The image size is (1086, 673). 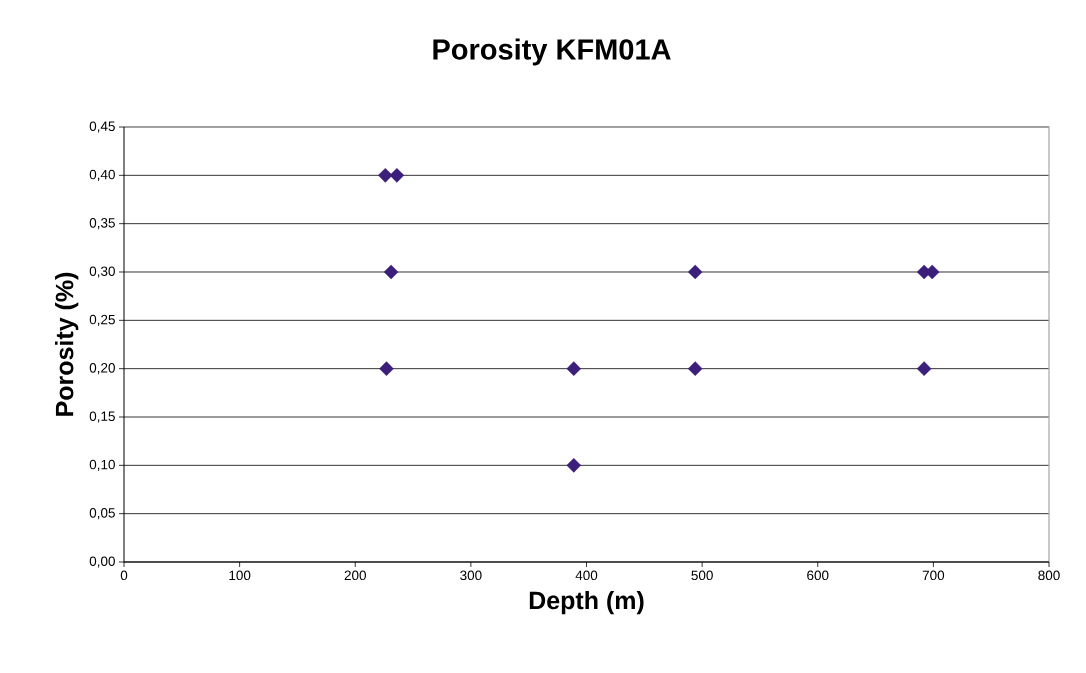 I want to click on y-tick-label: 0,10, so click(x=102, y=465).